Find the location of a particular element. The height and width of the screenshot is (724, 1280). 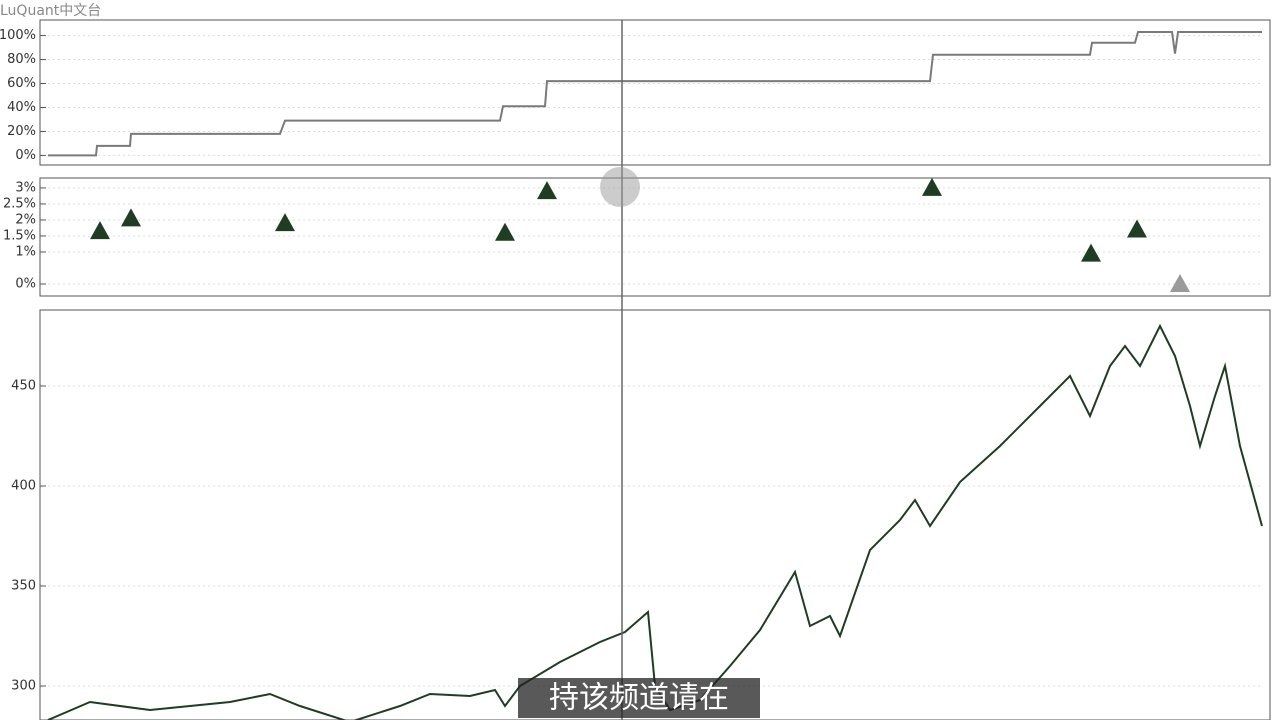

subtitle-box is located at coordinates (639, 698).